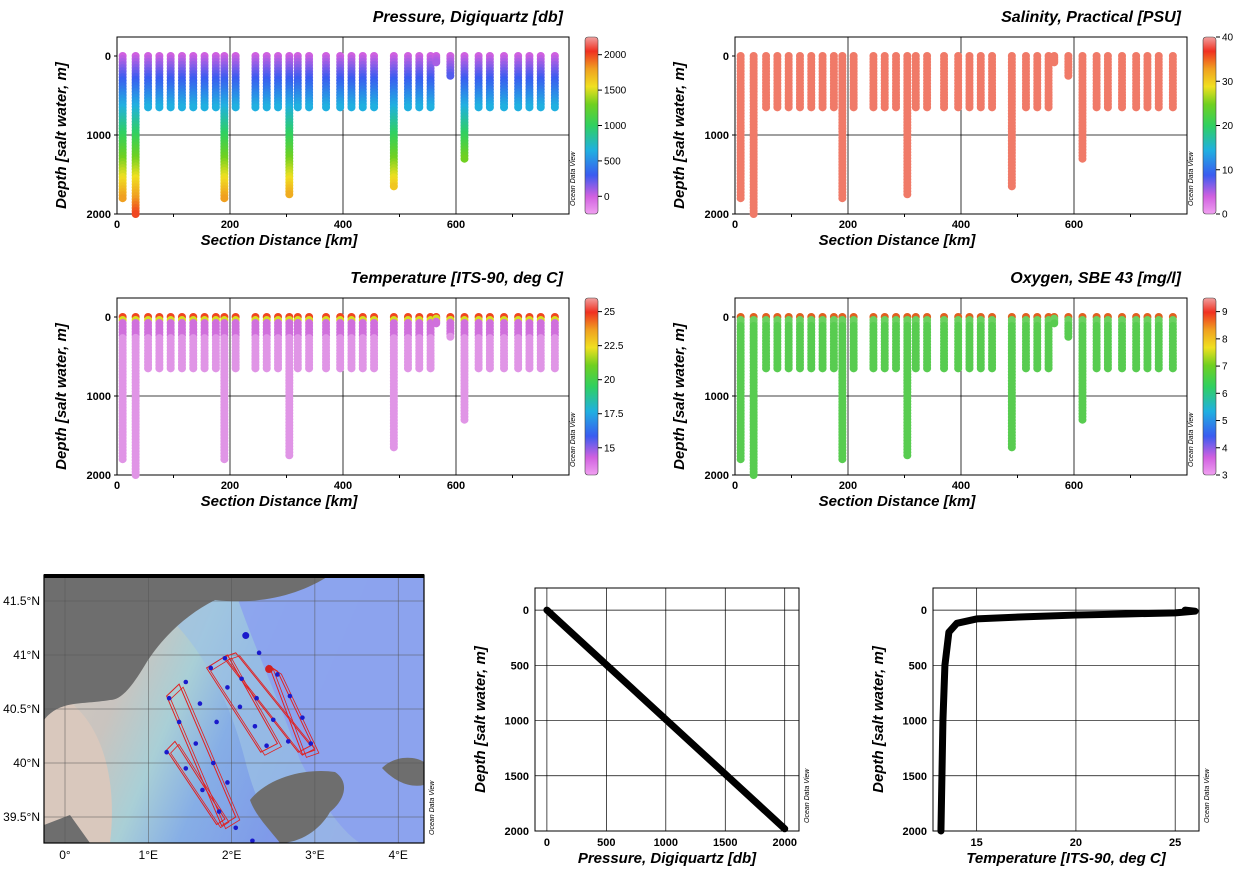  I want to click on colorbar-ramp, so click(591, 125).